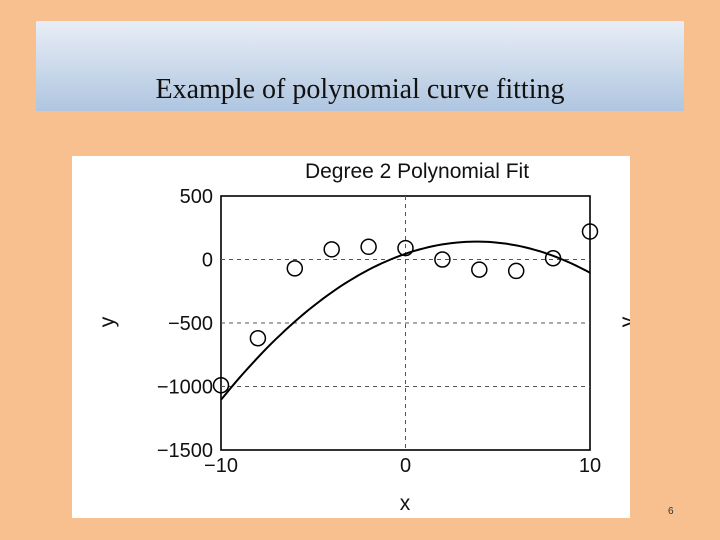 The width and height of the screenshot is (720, 540). I want to click on x-tick-label: 10, so click(590, 466).